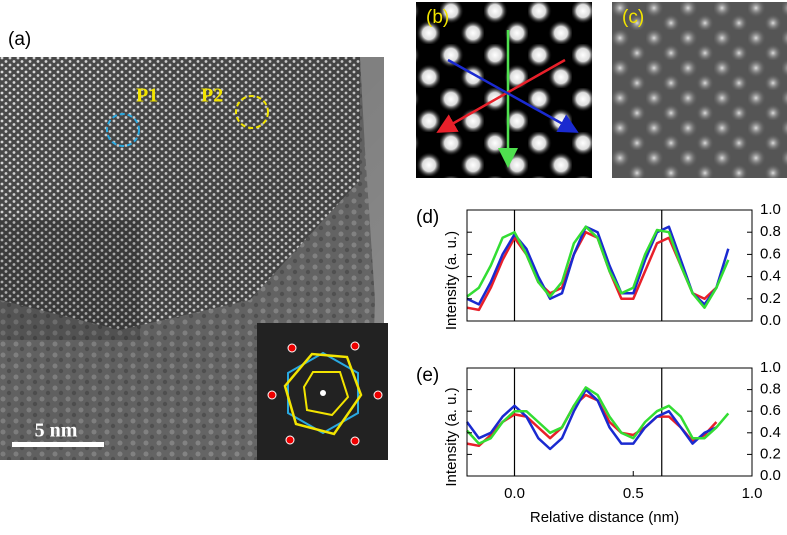 This screenshot has width=787, height=535. Describe the element at coordinates (633, 493) in the screenshot. I see `x-tick-label: 0.5` at that location.